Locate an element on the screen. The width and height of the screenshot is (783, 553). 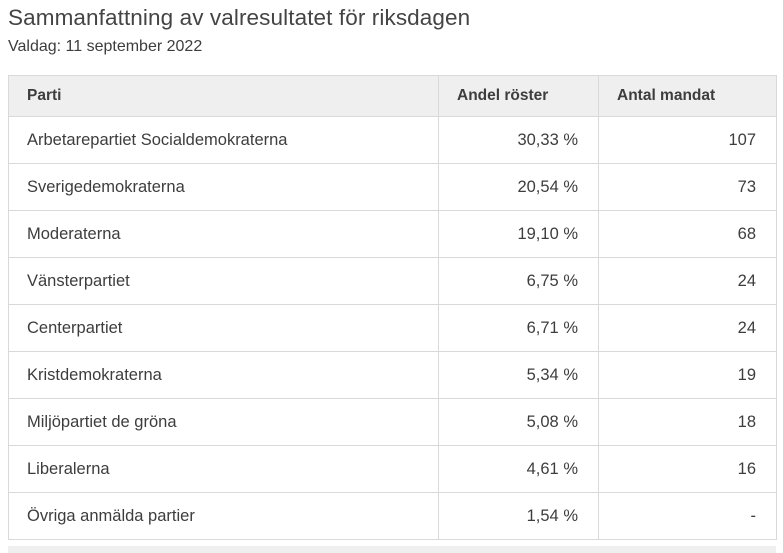
cell-antal-mandat: 68 is located at coordinates (687, 234).